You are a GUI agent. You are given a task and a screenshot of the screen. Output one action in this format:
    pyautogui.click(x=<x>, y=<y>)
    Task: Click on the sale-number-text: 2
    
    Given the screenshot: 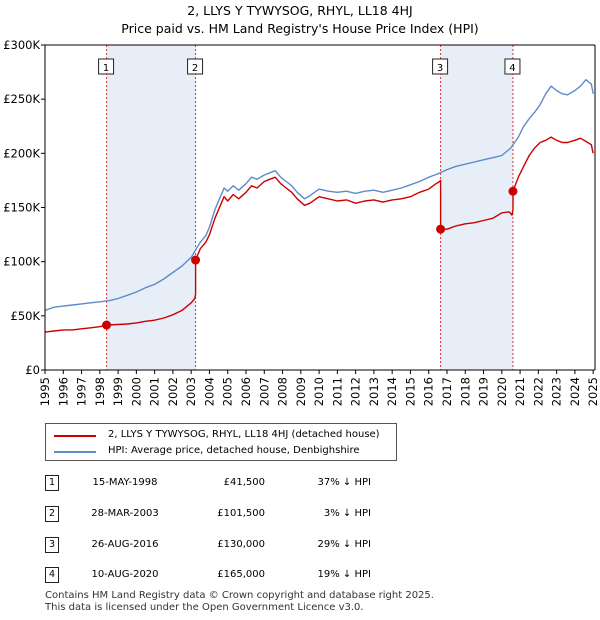 What is the action you would take?
    pyautogui.click(x=195, y=68)
    